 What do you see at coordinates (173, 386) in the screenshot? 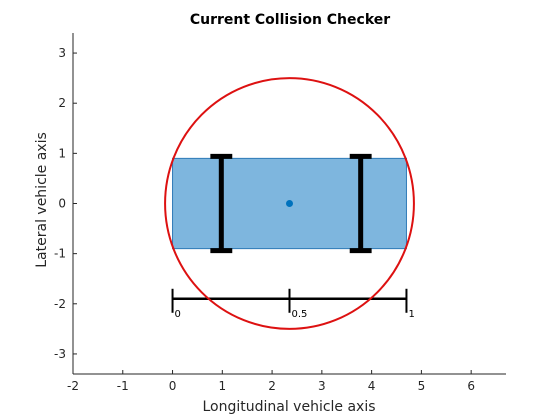
I see `x-tick-label: 0` at bounding box center [173, 386].